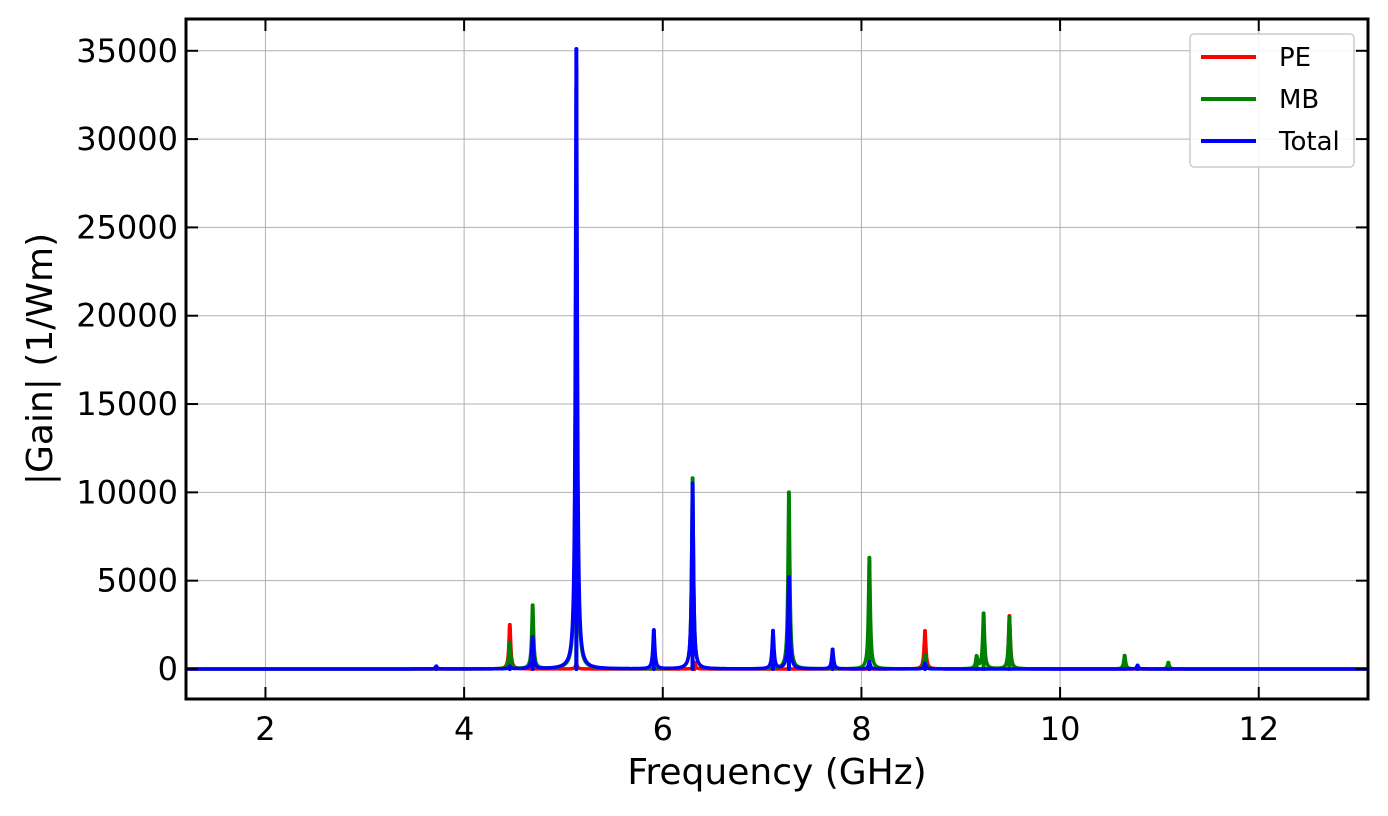 The width and height of the screenshot is (1388, 816). What do you see at coordinates (1060, 729) in the screenshot?
I see `x-tick-label: 10` at bounding box center [1060, 729].